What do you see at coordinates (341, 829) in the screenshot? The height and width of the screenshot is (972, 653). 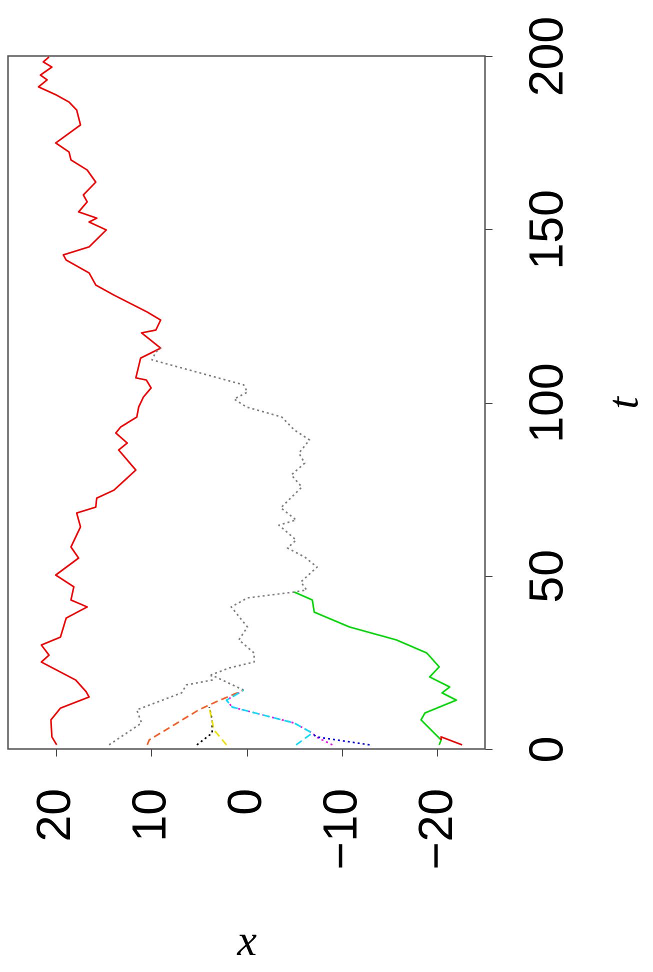 I see `x-tick-label: −10` at bounding box center [341, 829].